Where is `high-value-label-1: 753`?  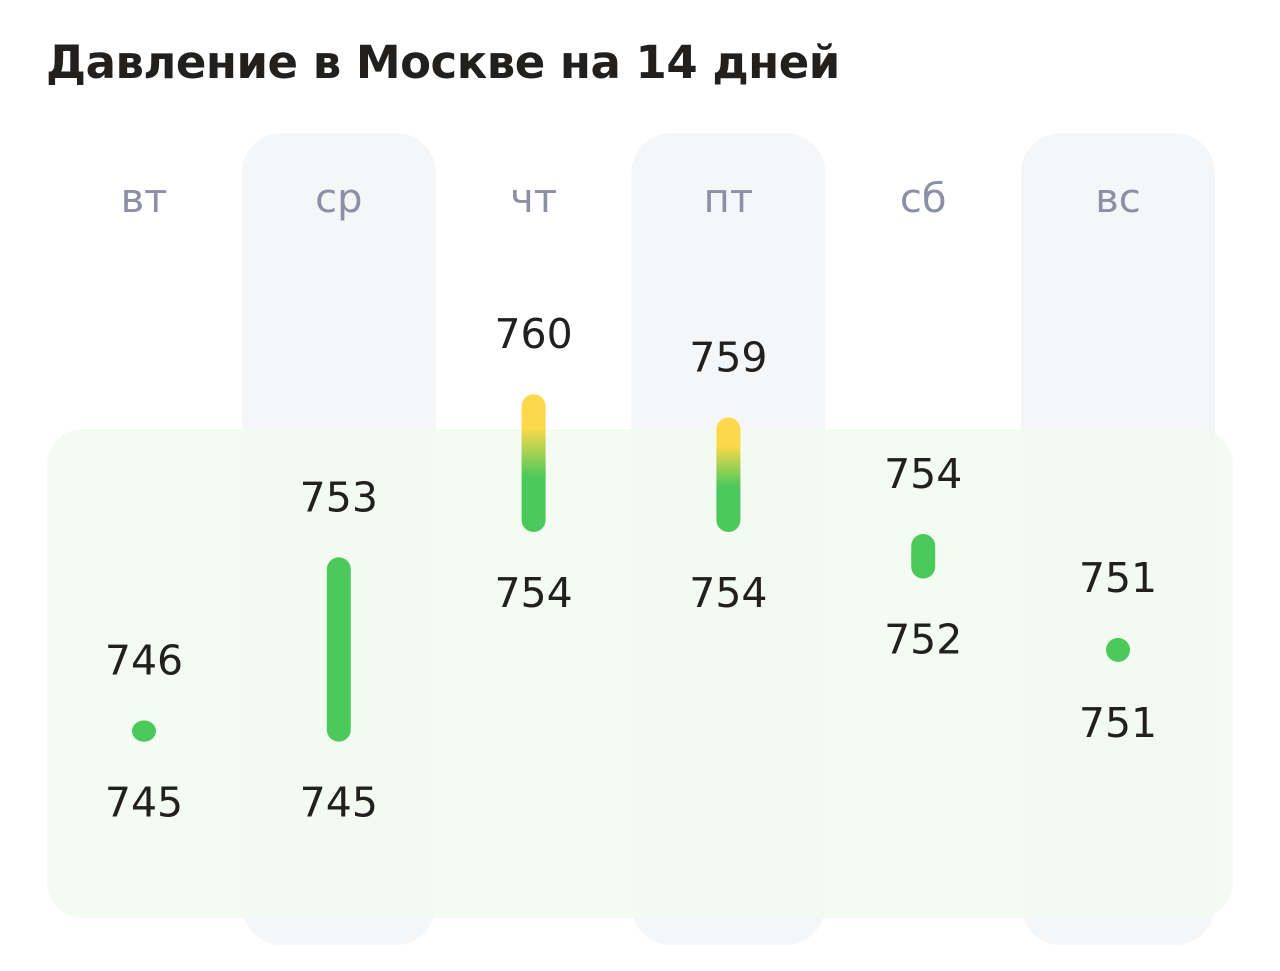
high-value-label-1: 753 is located at coordinates (339, 497).